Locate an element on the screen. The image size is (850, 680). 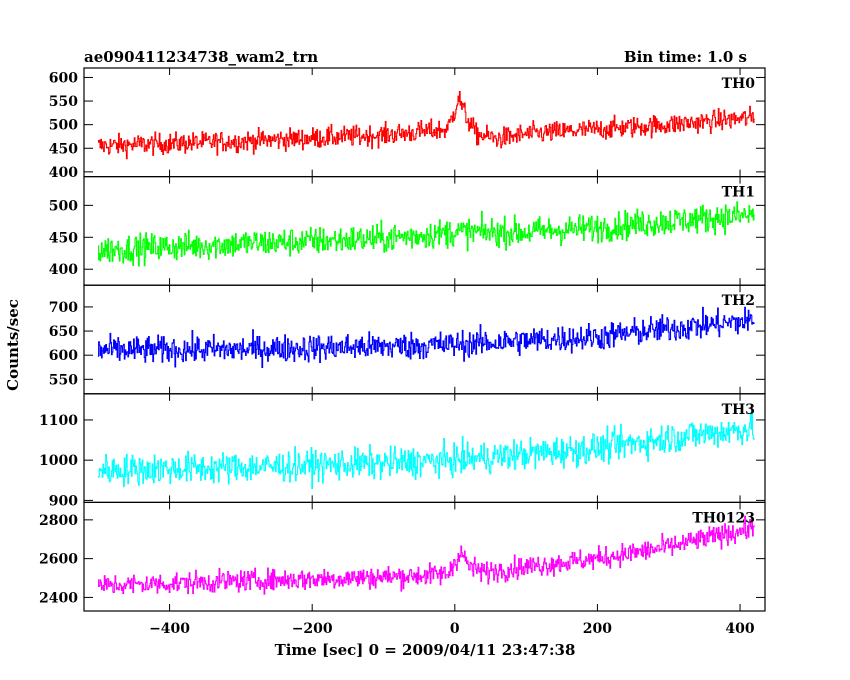
panel-th0123: 2400 2600 2800 TH0123 is located at coordinates (402, 556).